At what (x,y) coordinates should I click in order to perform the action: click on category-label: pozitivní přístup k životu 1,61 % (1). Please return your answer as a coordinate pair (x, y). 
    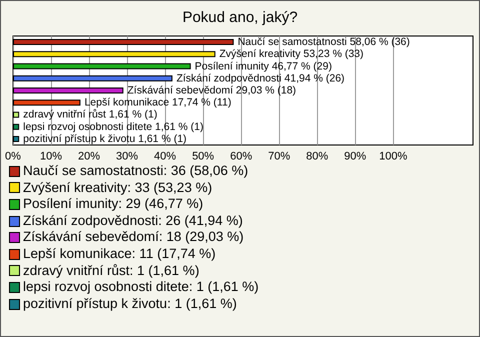
    Looking at the image, I should click on (105, 138).